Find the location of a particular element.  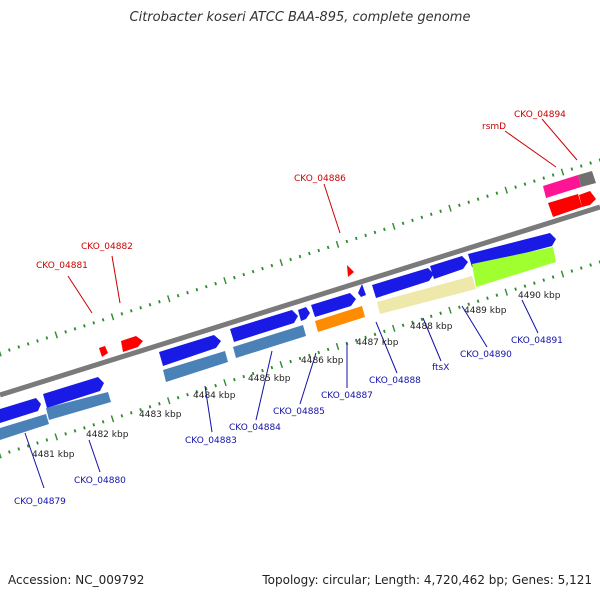

scale-4485: 4485 kbp is located at coordinates (269, 379).